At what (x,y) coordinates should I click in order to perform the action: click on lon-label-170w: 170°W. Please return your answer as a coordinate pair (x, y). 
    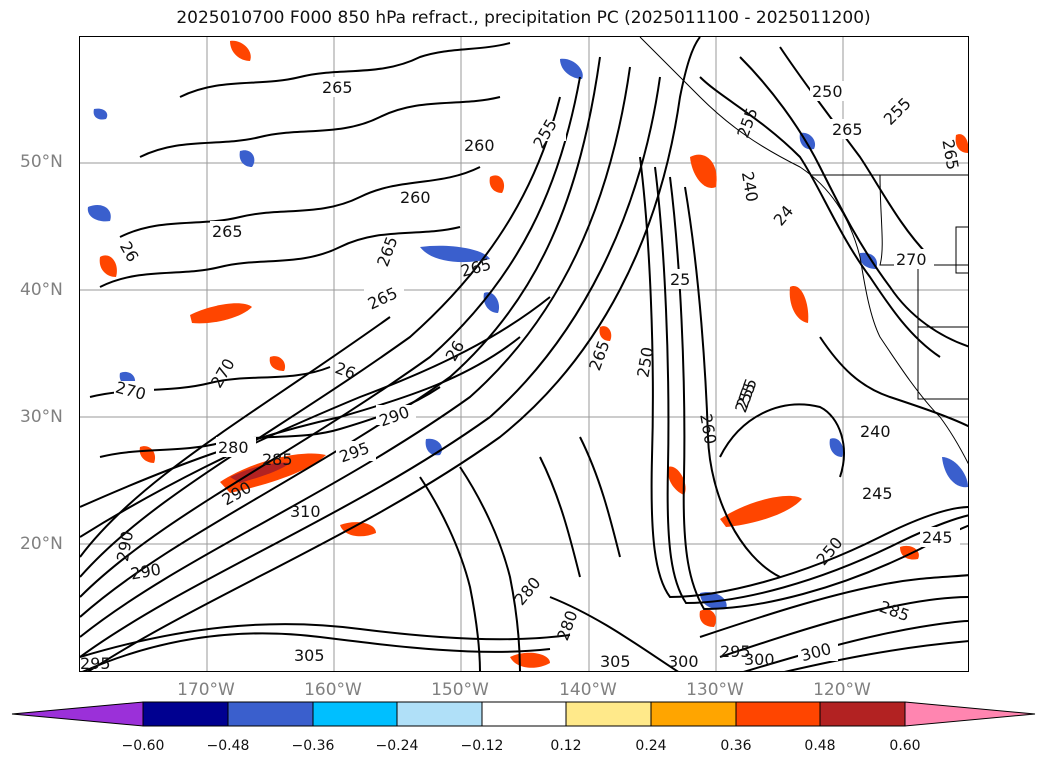
    Looking at the image, I should click on (206, 690).